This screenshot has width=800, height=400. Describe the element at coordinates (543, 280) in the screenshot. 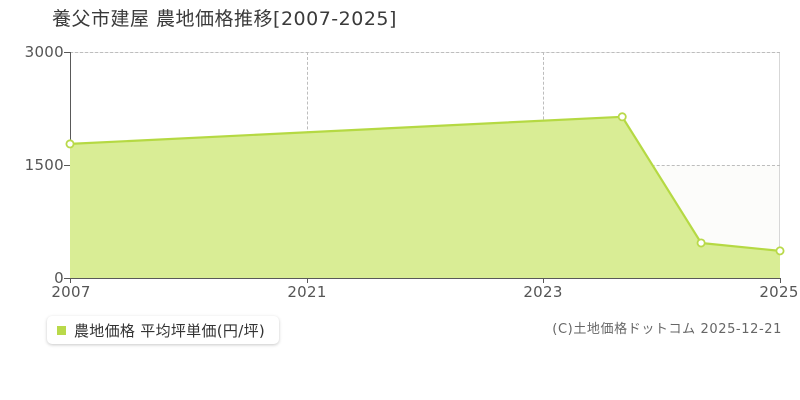

I see `x-tick-2023` at that location.